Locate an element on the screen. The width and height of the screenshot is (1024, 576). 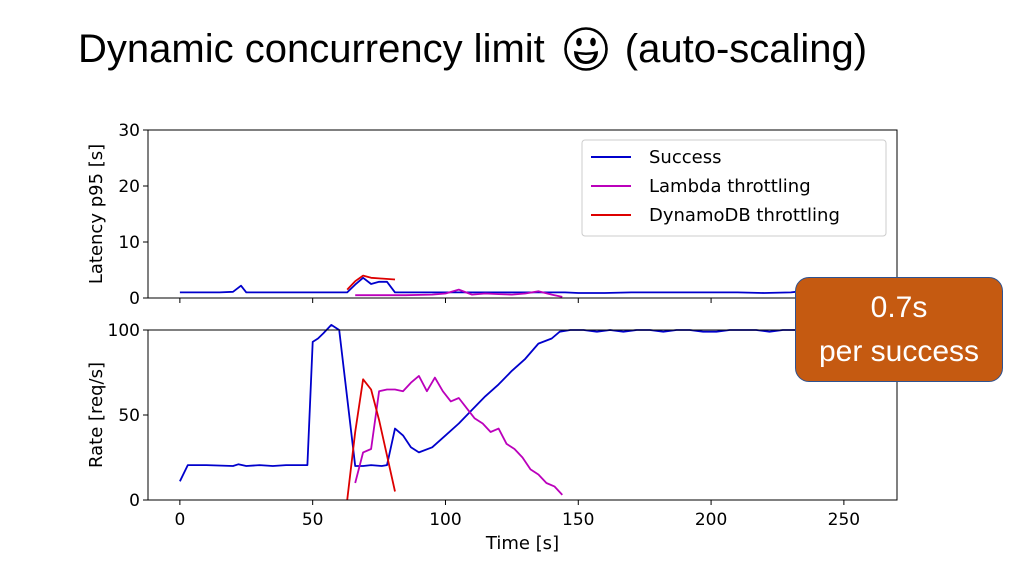
callout-box: 0.7s per success is located at coordinates (899, 329).